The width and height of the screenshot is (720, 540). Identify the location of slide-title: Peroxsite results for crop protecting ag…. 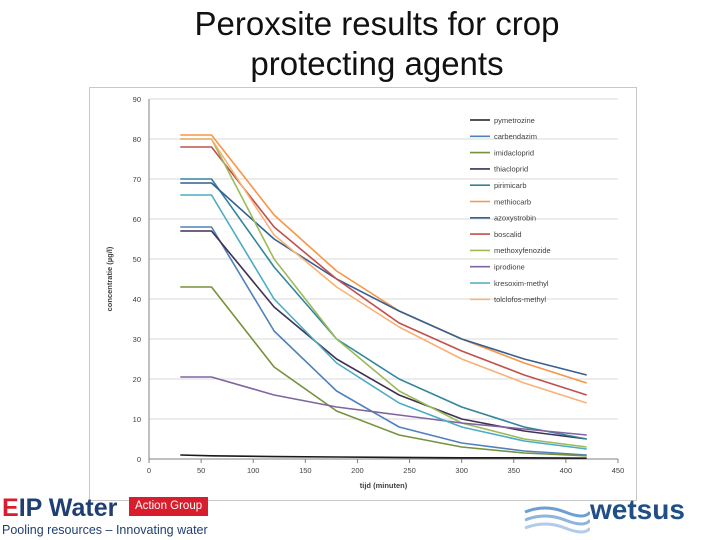
(377, 44).